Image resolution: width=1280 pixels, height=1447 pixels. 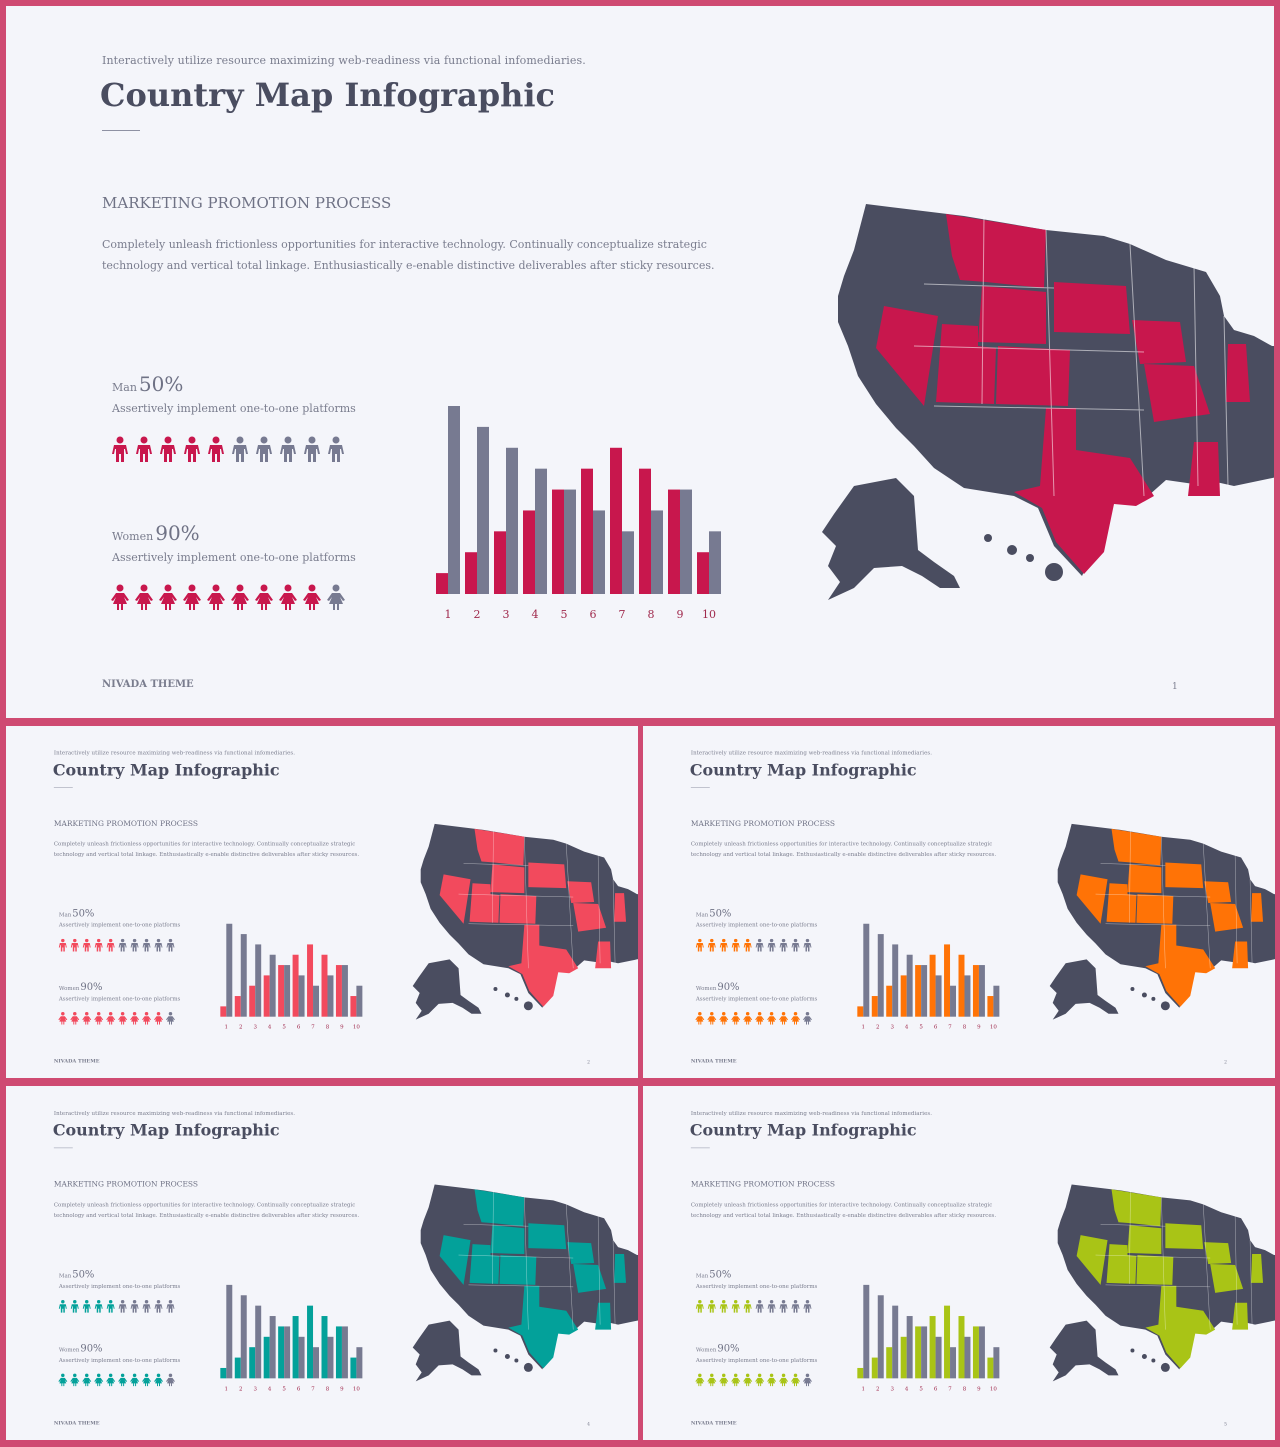 I want to click on x-tick-label: 5, so click(x=284, y=1389).